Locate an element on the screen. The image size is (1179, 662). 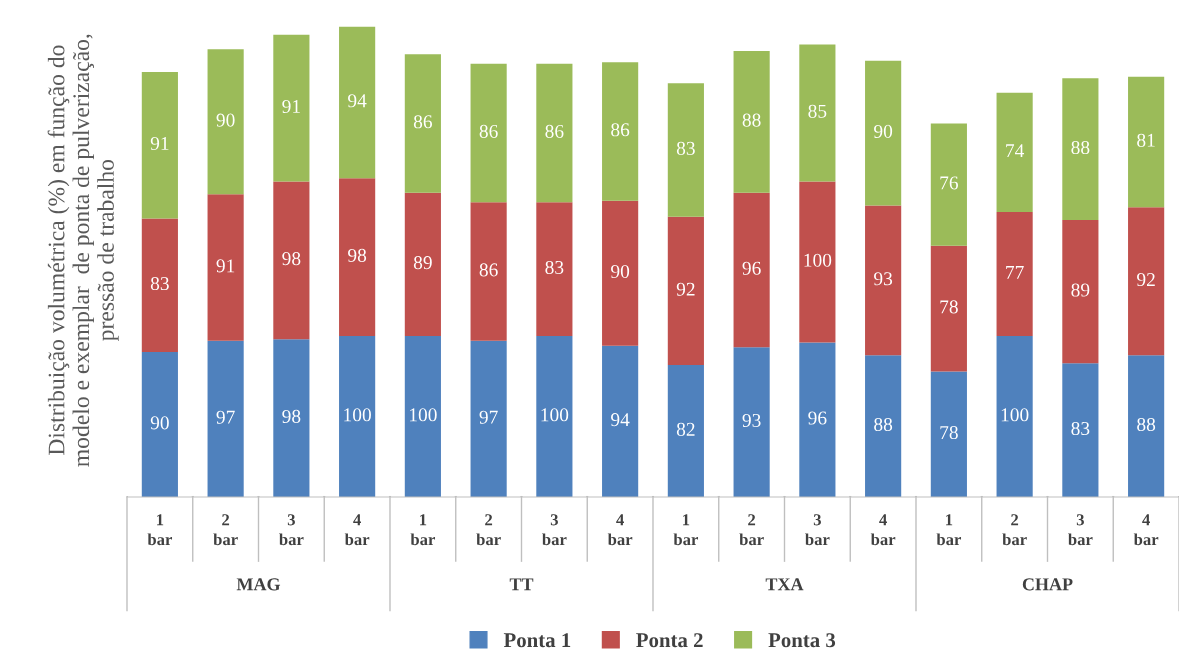
data-label: 74 is located at coordinates (1015, 151).